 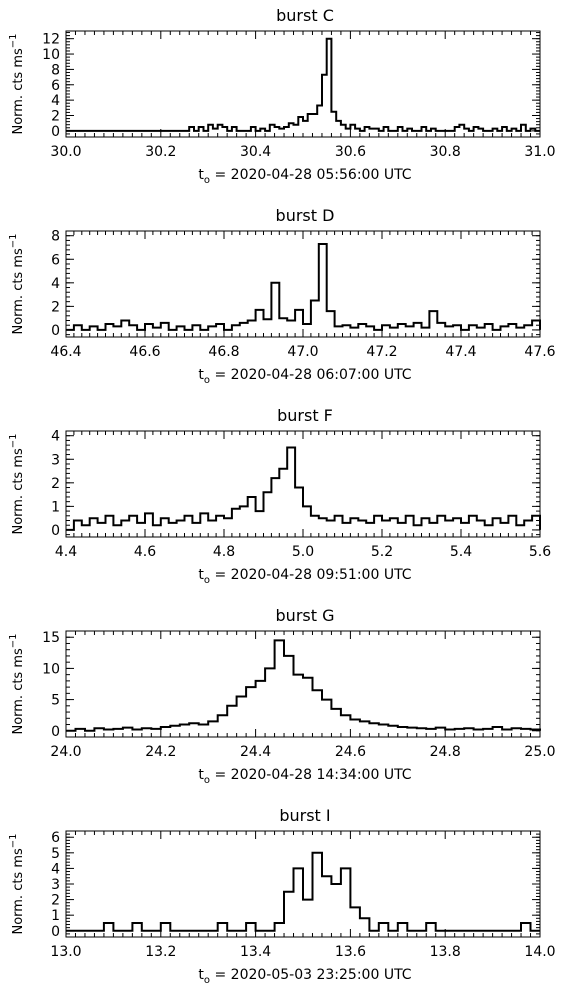 What do you see at coordinates (445, 952) in the screenshot?
I see `x-tick-label: 13.8` at bounding box center [445, 952].